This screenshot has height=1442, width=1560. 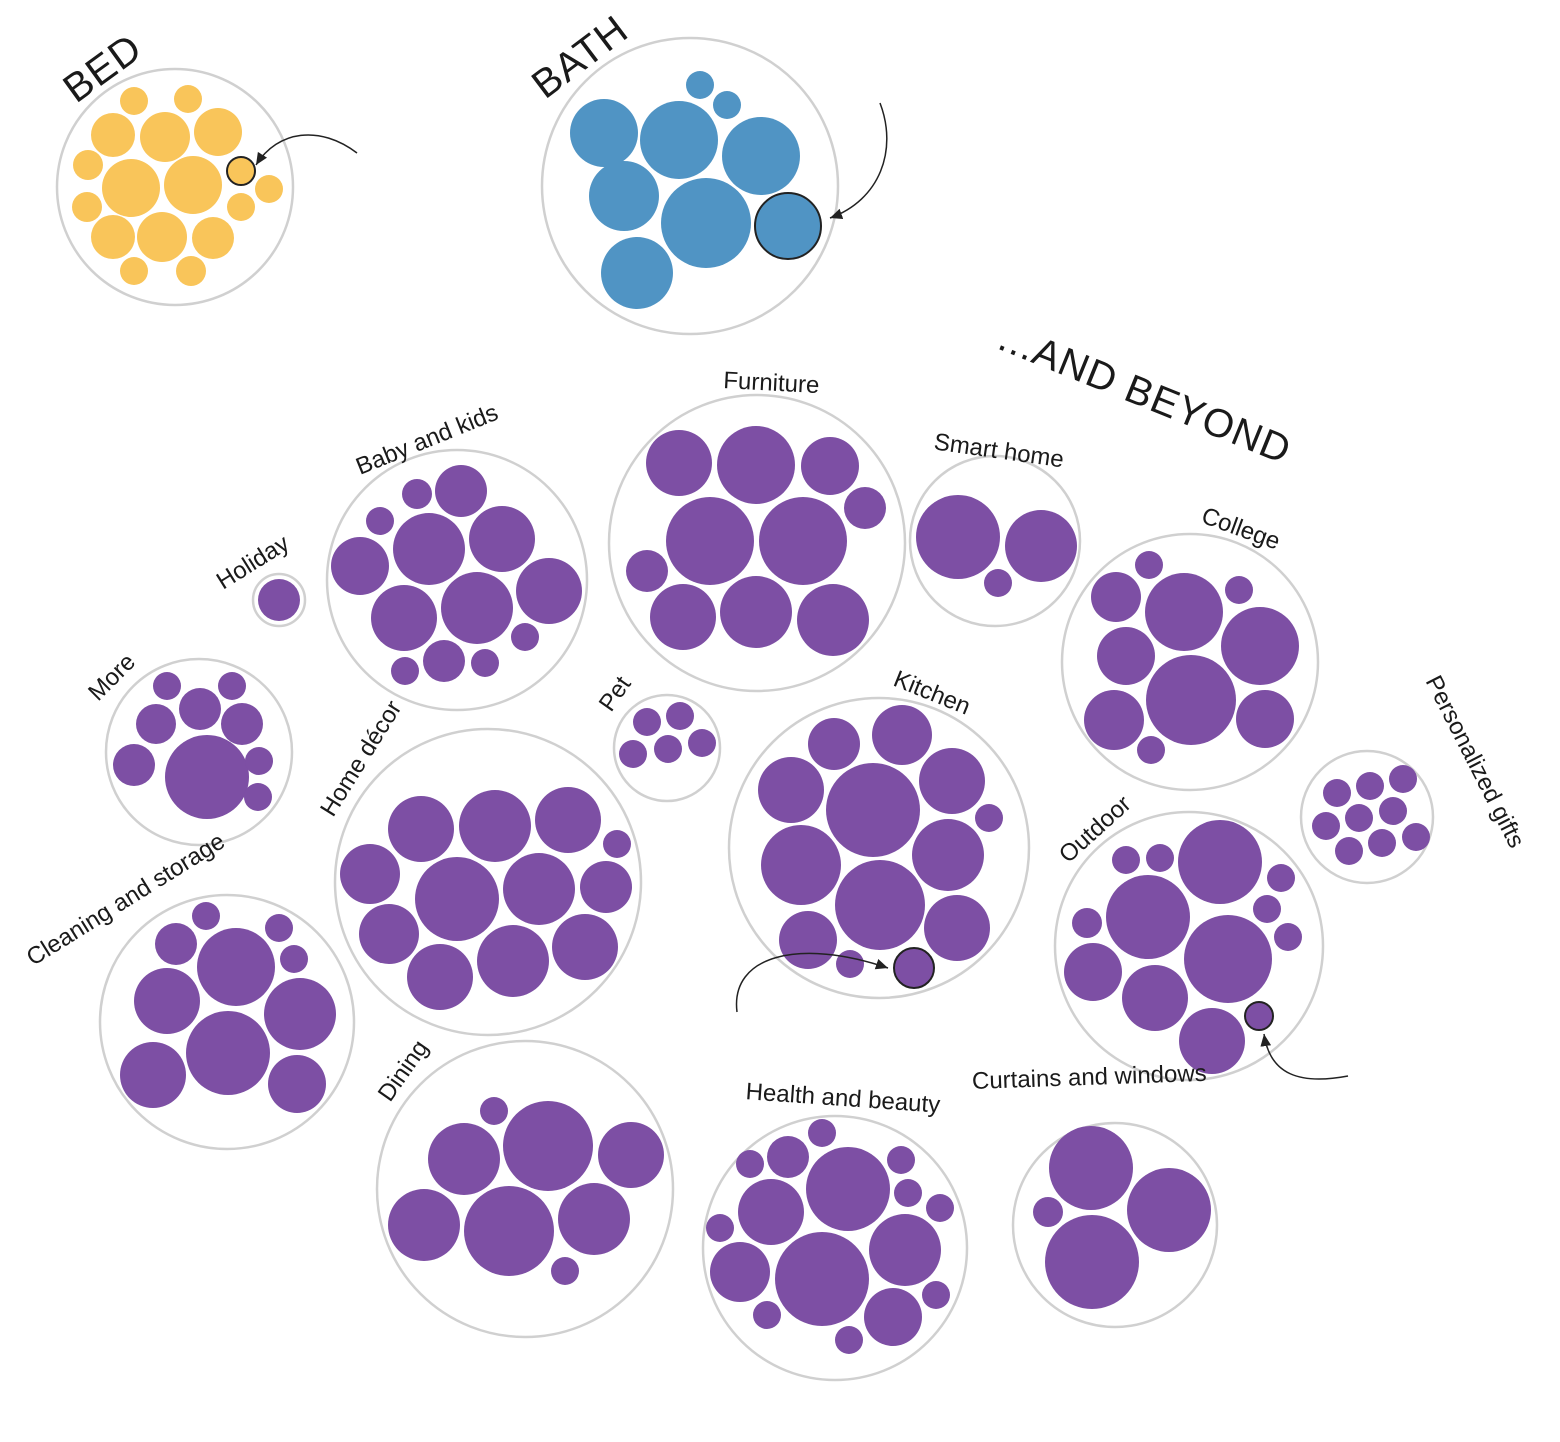 I want to click on cluster-curtains-and-windows, so click(x=1115, y=1225).